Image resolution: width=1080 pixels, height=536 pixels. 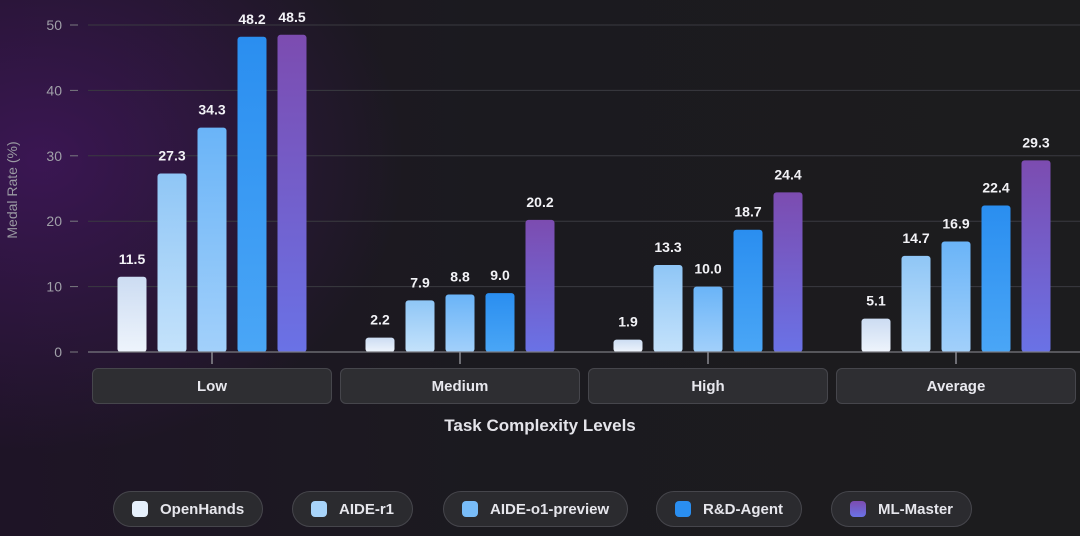 What do you see at coordinates (748, 290) in the screenshot?
I see `bar-r-d-agent-high` at bounding box center [748, 290].